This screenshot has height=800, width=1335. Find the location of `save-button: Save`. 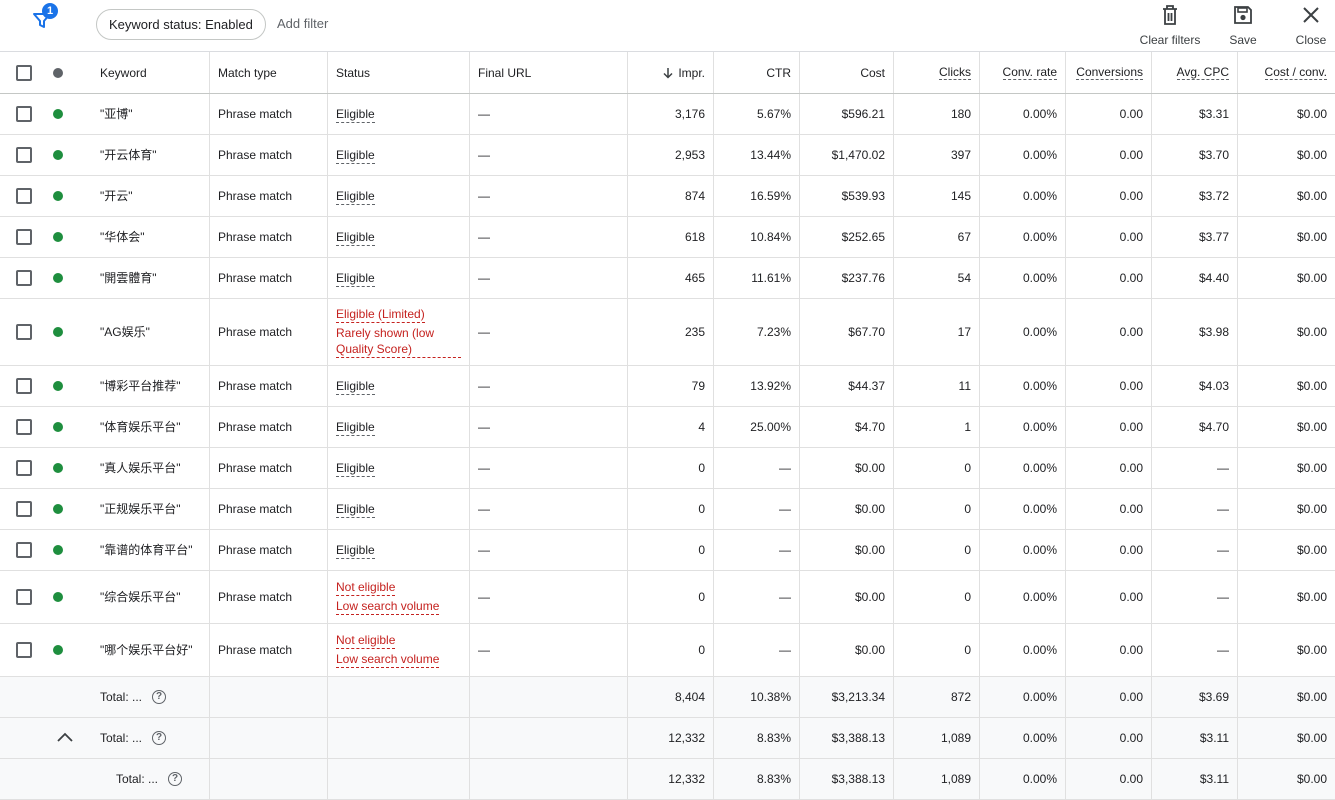

save-button: Save is located at coordinates (1243, 26).